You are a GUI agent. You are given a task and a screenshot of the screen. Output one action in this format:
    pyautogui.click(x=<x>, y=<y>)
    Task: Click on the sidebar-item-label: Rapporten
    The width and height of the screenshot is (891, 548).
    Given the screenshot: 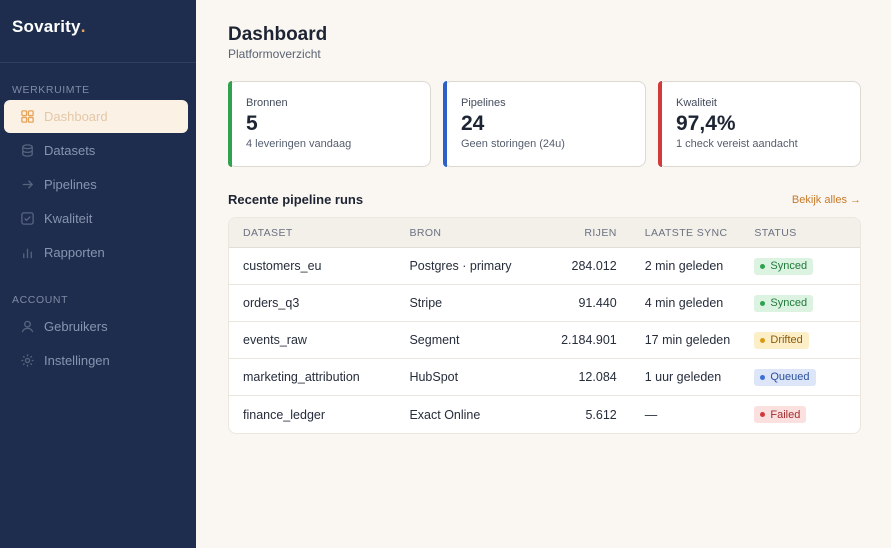 What is the action you would take?
    pyautogui.click(x=74, y=252)
    